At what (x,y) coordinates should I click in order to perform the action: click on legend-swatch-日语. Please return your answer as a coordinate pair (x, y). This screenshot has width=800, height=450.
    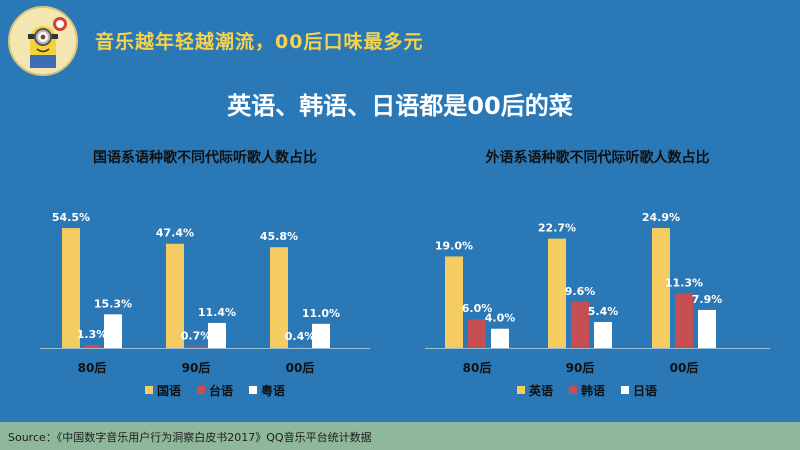
    Looking at the image, I should click on (625, 390).